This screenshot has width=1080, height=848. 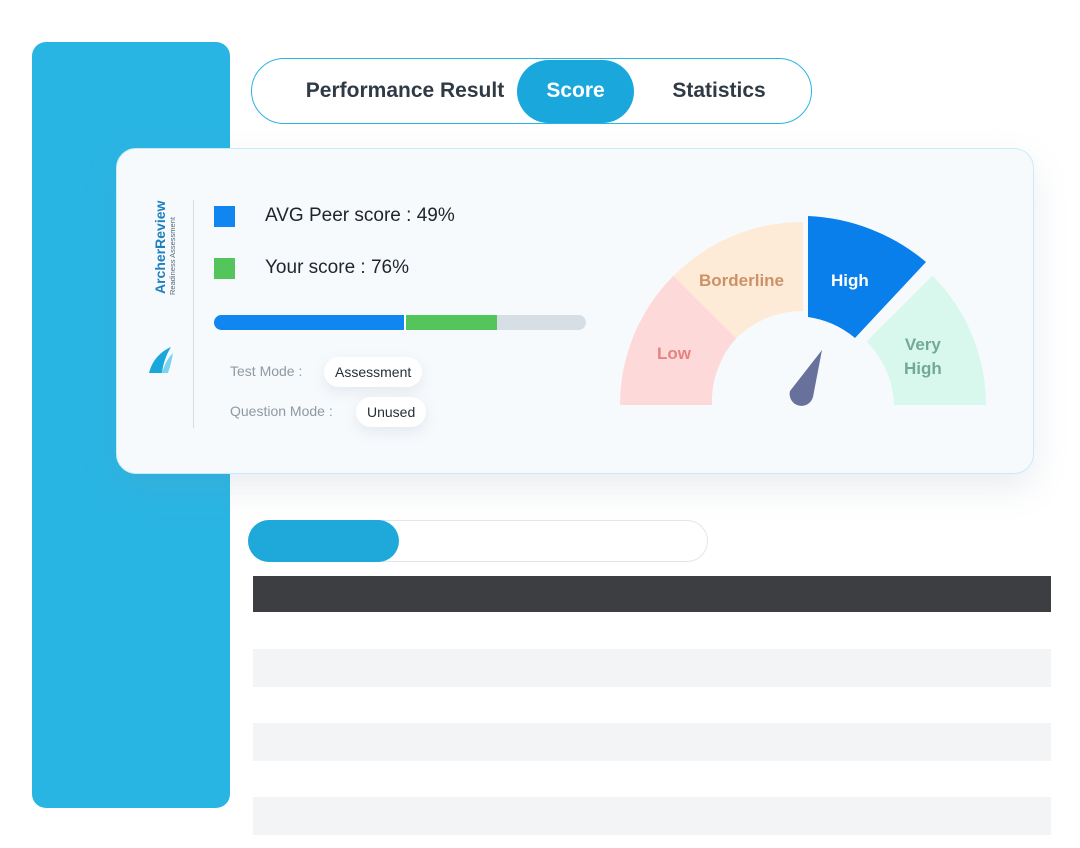 What do you see at coordinates (742, 280) in the screenshot?
I see `gauge-label-borderline: Borderline` at bounding box center [742, 280].